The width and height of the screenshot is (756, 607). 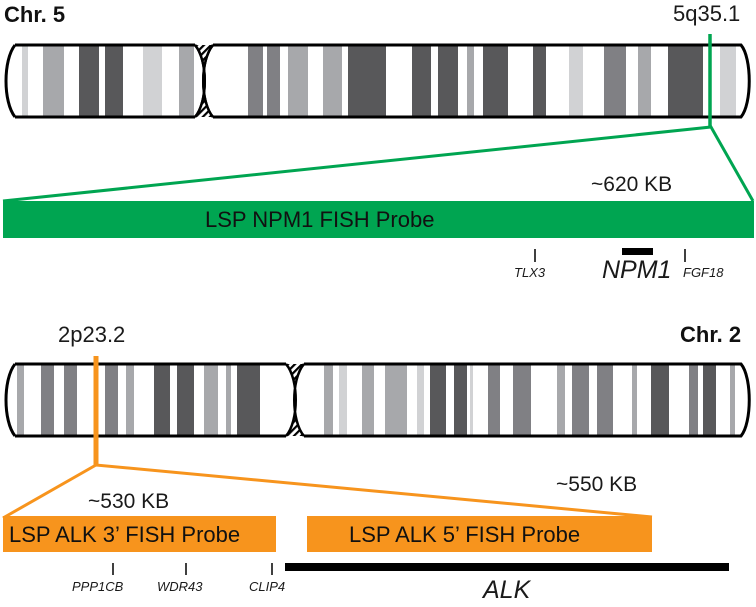 I want to click on npm1-probe-size: ~620 KB, so click(x=632, y=184).